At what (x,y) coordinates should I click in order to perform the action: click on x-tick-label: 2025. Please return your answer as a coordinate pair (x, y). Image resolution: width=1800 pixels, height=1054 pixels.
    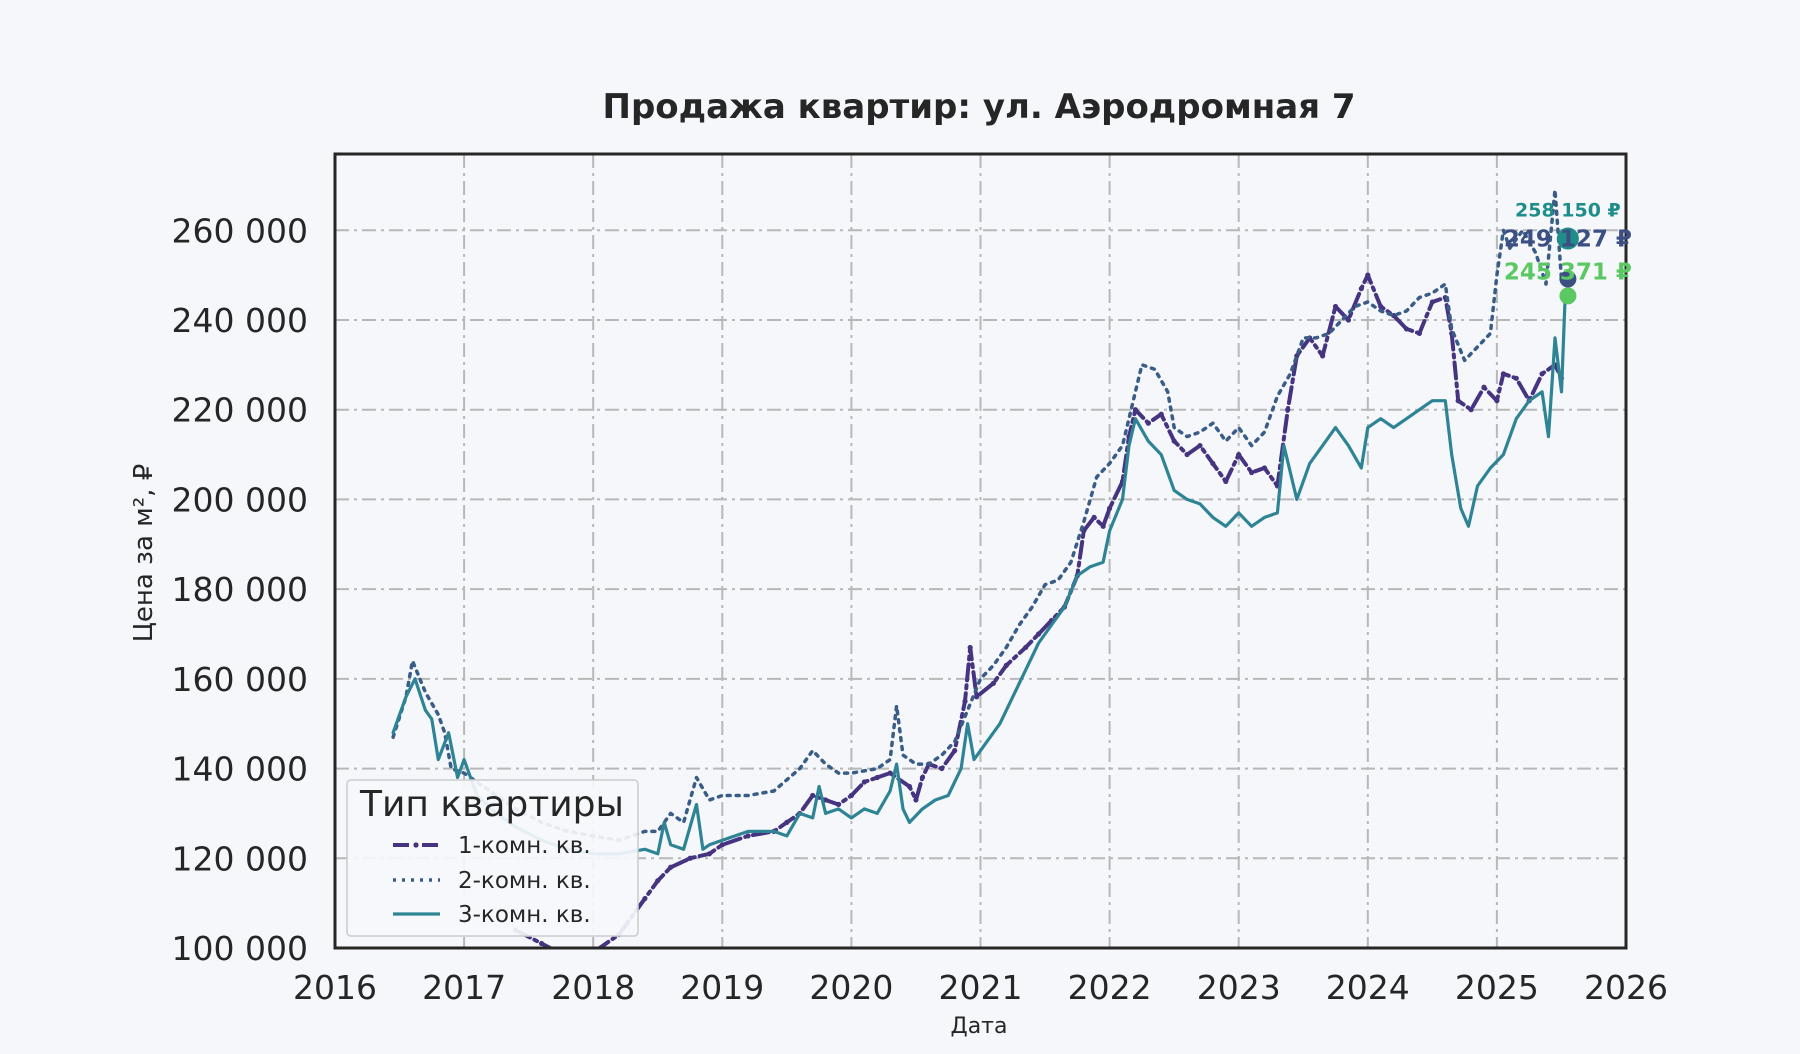
    Looking at the image, I should click on (1497, 987).